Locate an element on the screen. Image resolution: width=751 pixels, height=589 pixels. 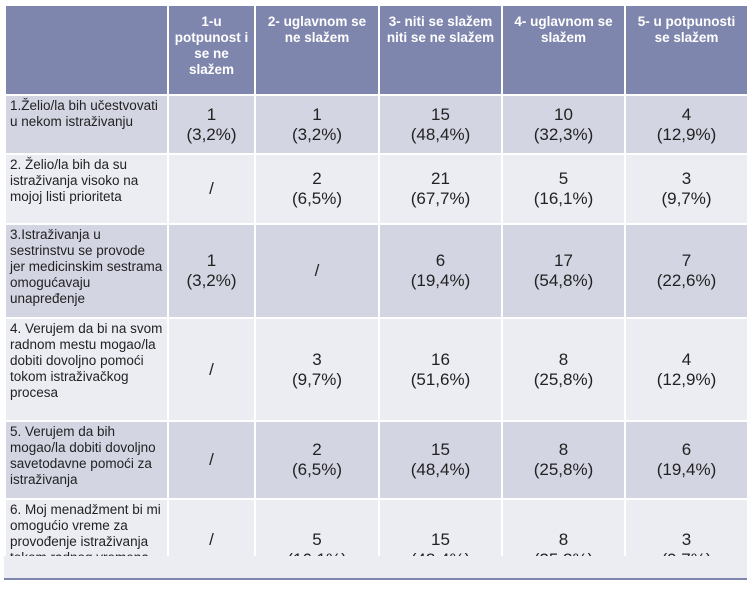
header-col-3: 3- niti se slažem niti se ne slažem is located at coordinates (440, 50).